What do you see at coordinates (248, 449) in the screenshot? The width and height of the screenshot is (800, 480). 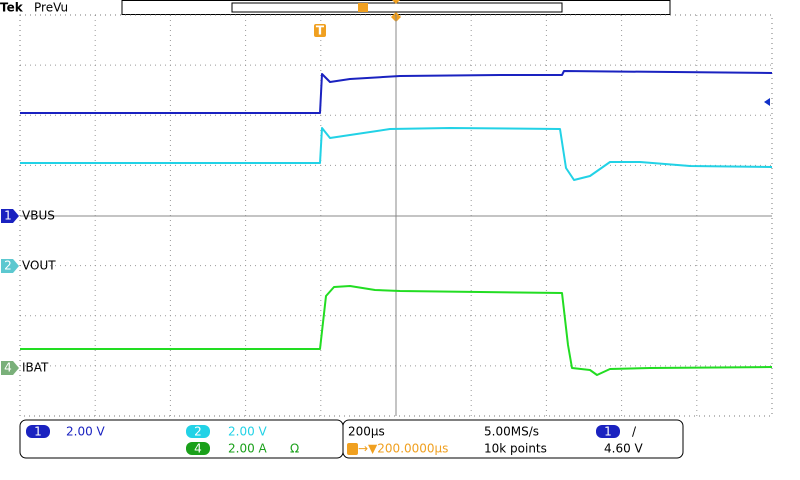 I see `ch4-scale: 2.00 A` at bounding box center [248, 449].